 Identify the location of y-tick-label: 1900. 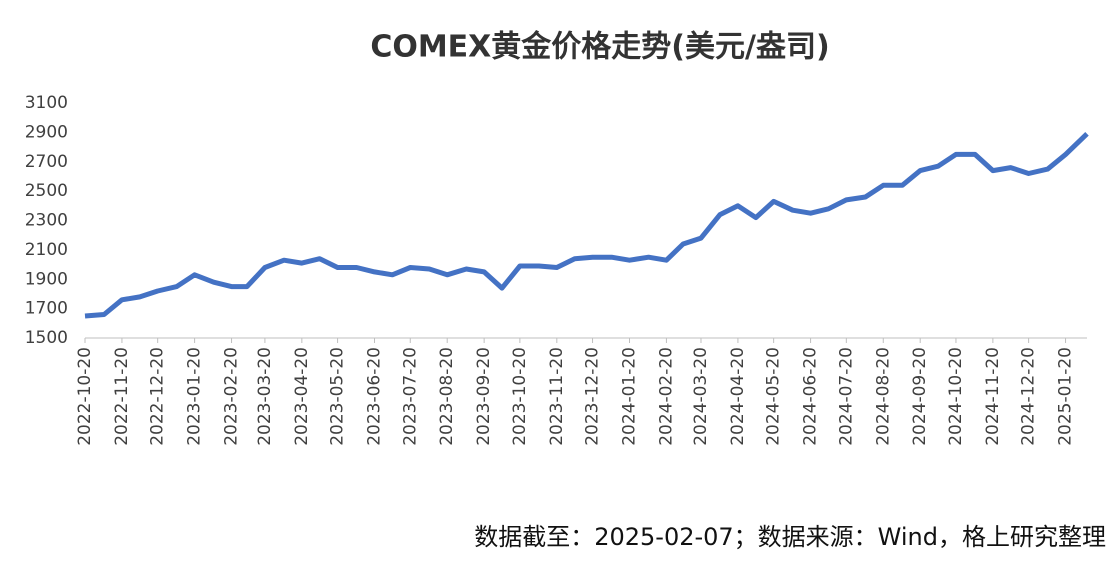
(46, 279).